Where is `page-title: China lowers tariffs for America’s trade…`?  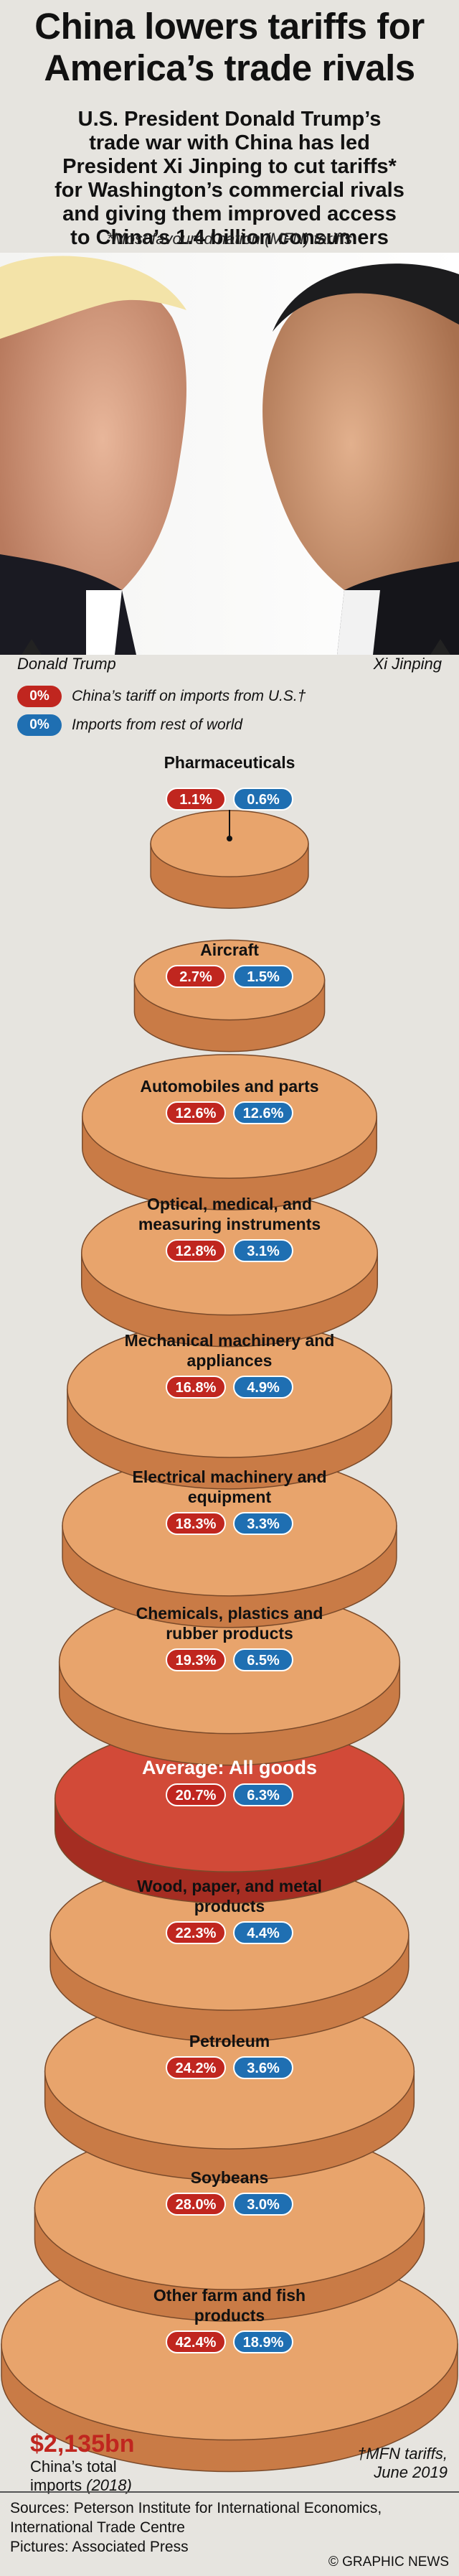 page-title: China lowers tariffs for America’s trade… is located at coordinates (229, 47).